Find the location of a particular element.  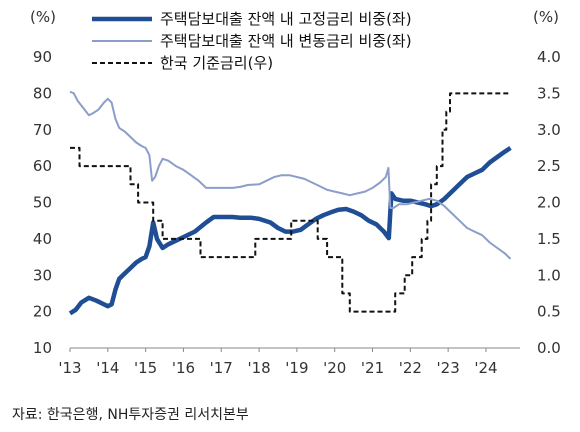

right-tick-label: 1.5 is located at coordinates (549, 239).